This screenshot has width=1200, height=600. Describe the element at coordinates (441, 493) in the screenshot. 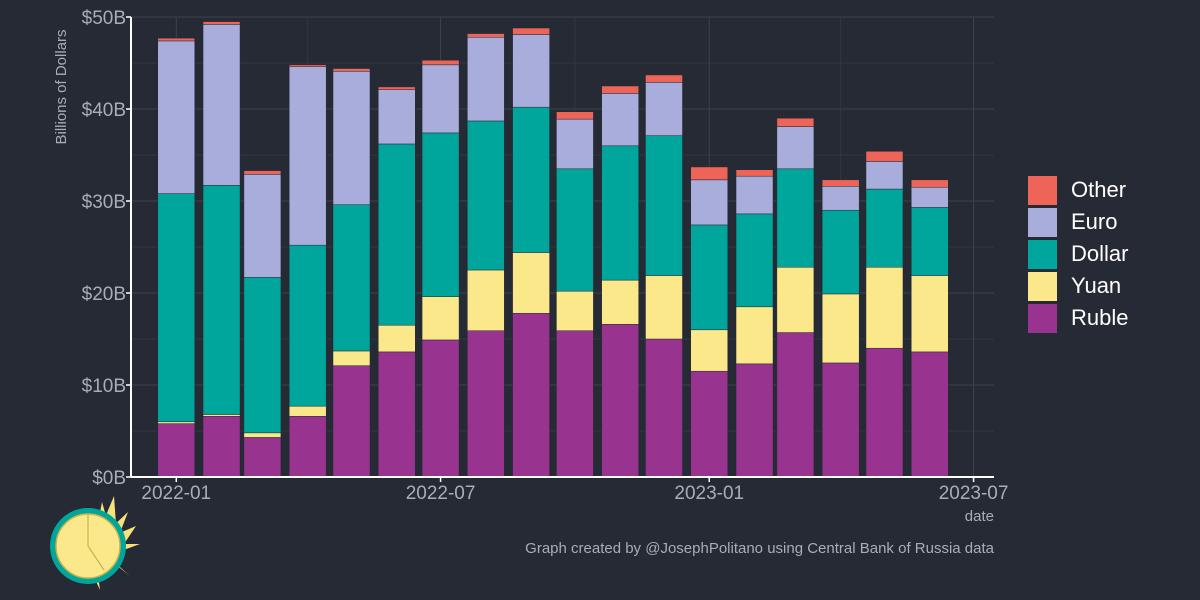

I see `x-tick-label: 2022-07` at that location.